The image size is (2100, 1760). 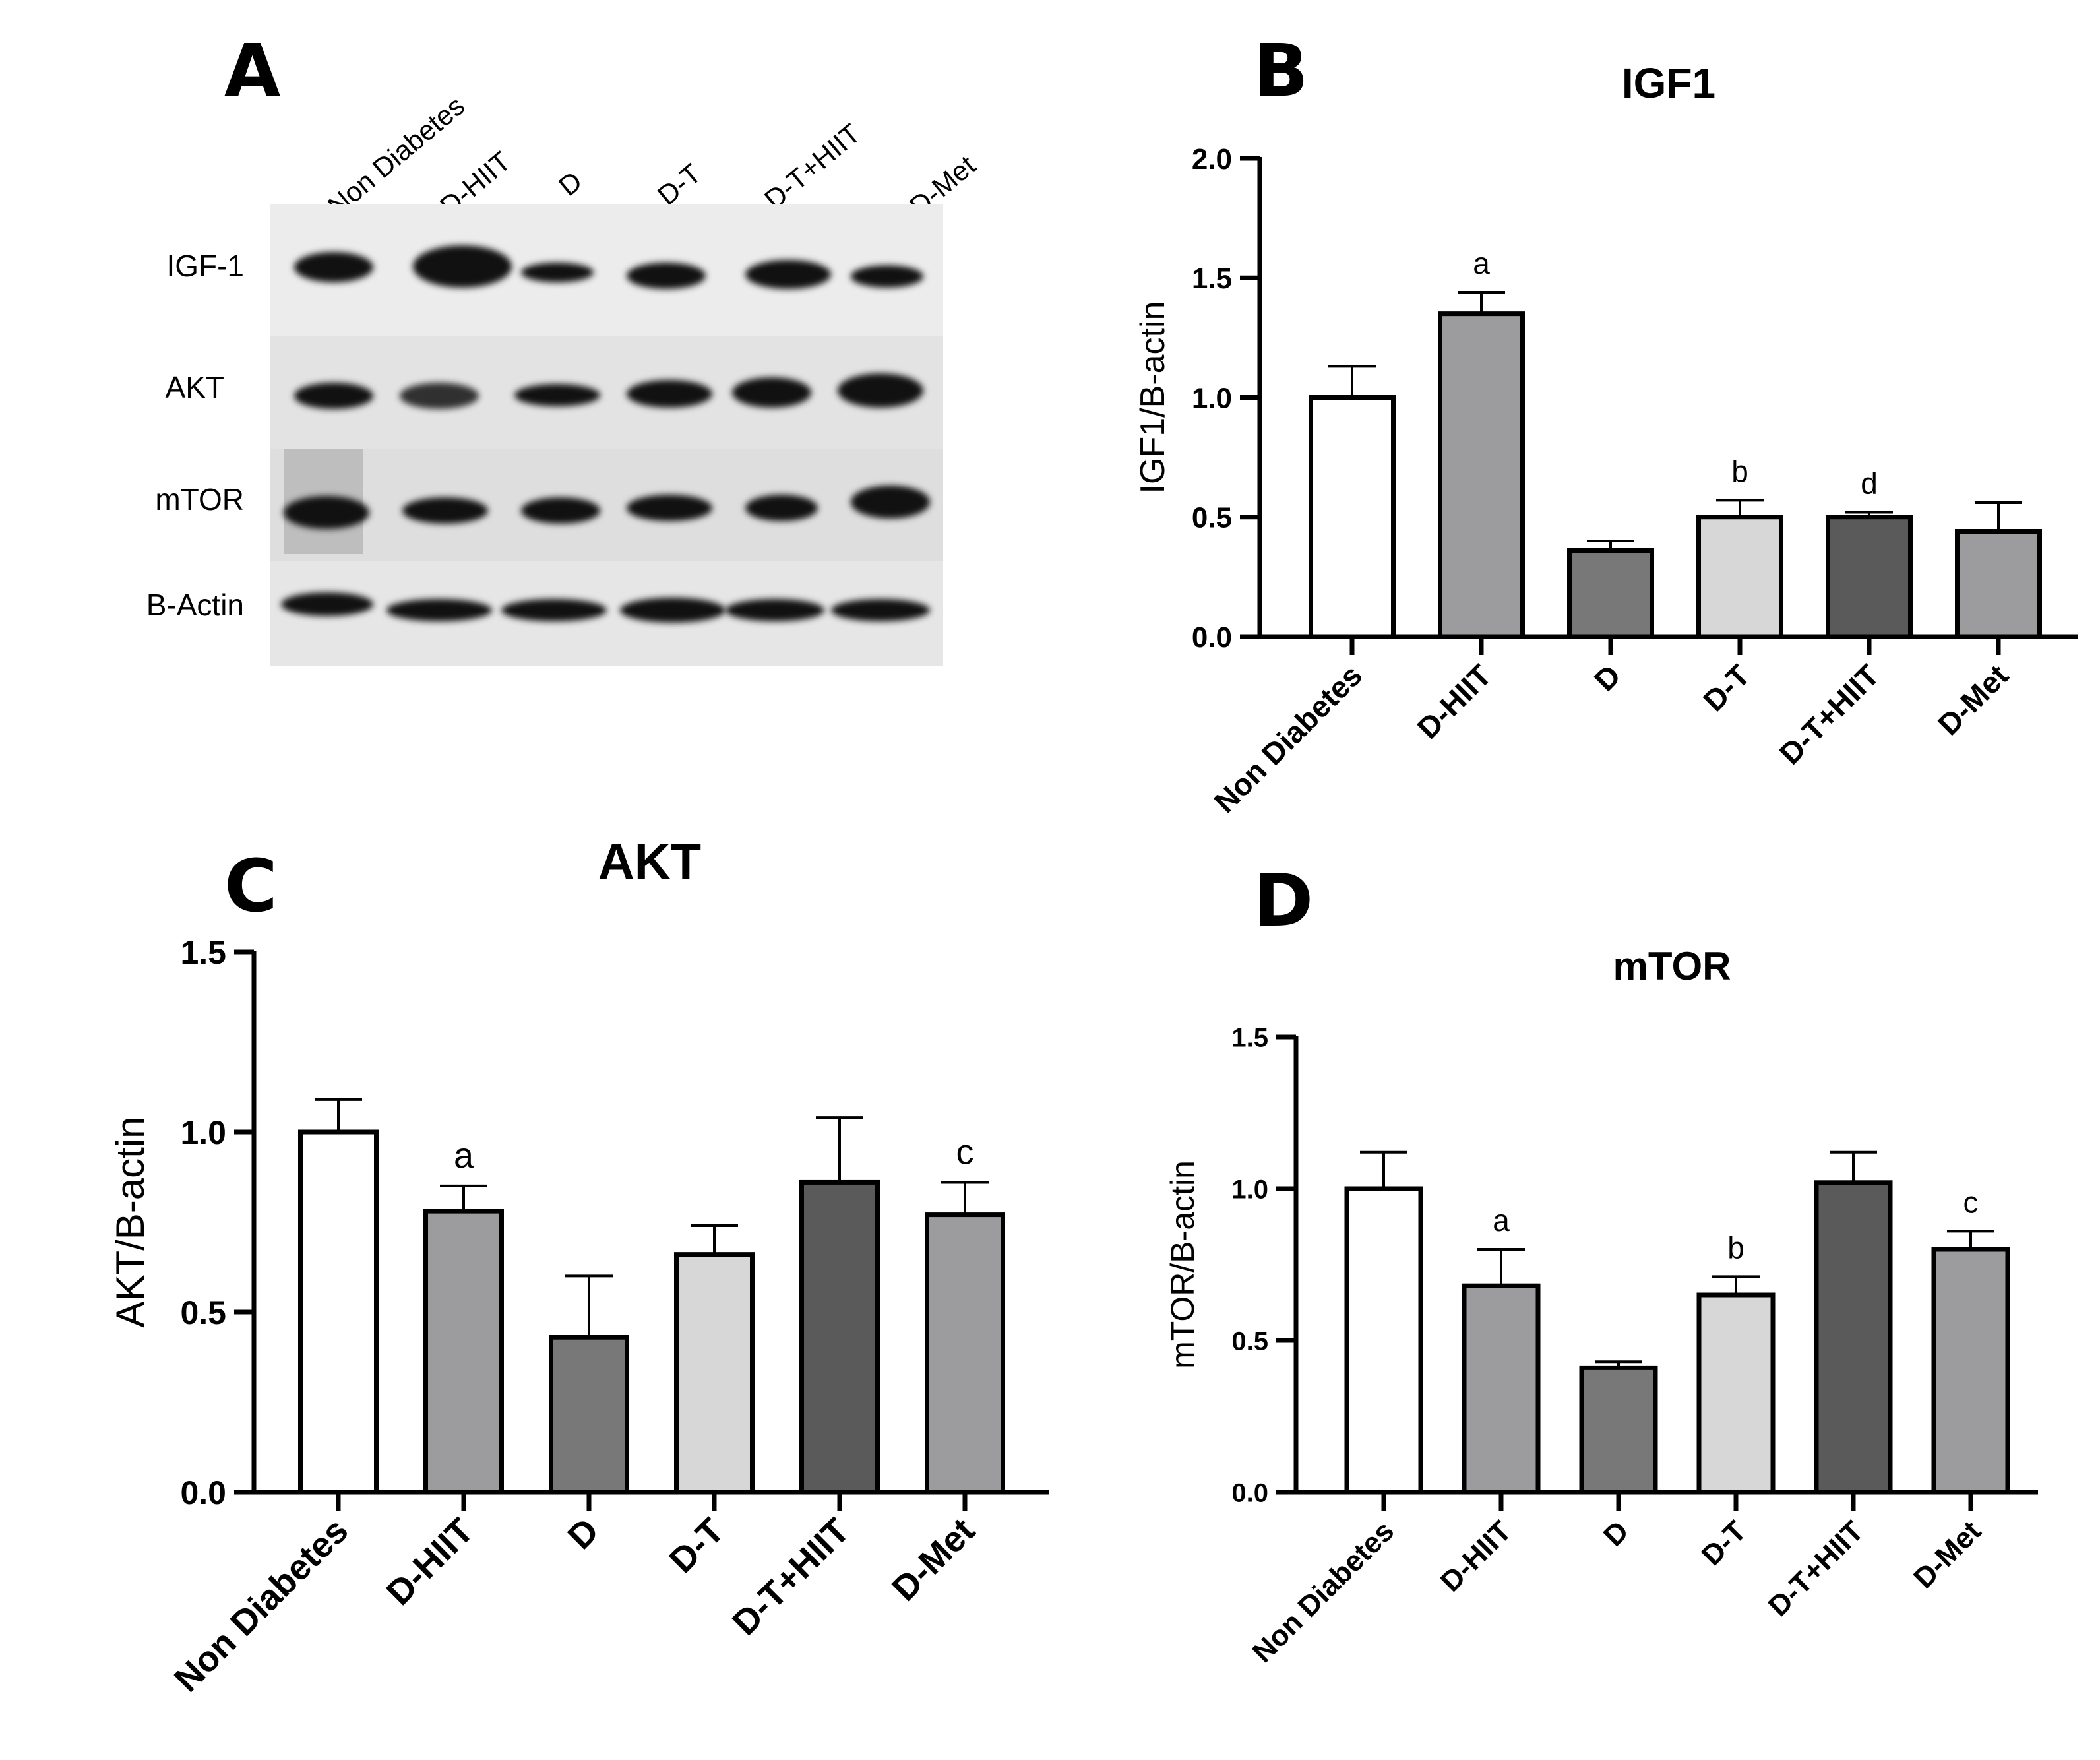 What do you see at coordinates (606, 270) in the screenshot?
I see `blot-strip-igf1` at bounding box center [606, 270].